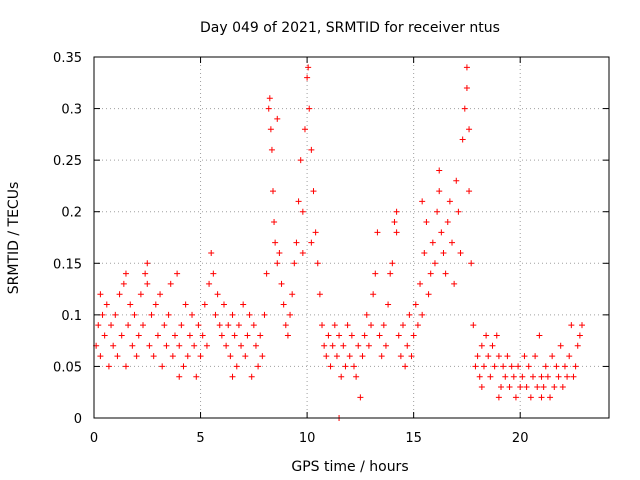 This screenshot has width=640, height=480. I want to click on x-tick-label: 20, so click(520, 438).